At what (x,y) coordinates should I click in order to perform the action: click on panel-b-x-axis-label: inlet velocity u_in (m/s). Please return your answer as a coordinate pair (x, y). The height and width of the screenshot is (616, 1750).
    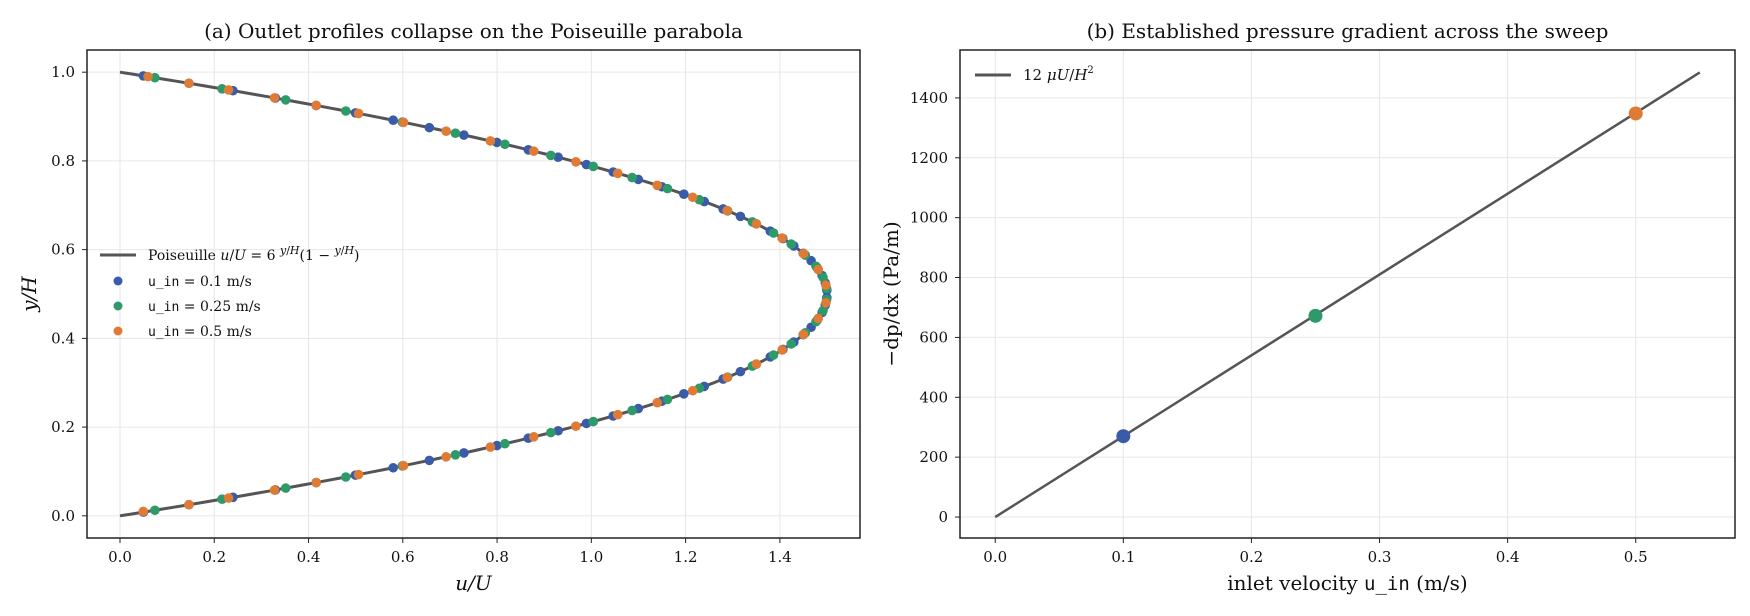
    Looking at the image, I should click on (1347, 583).